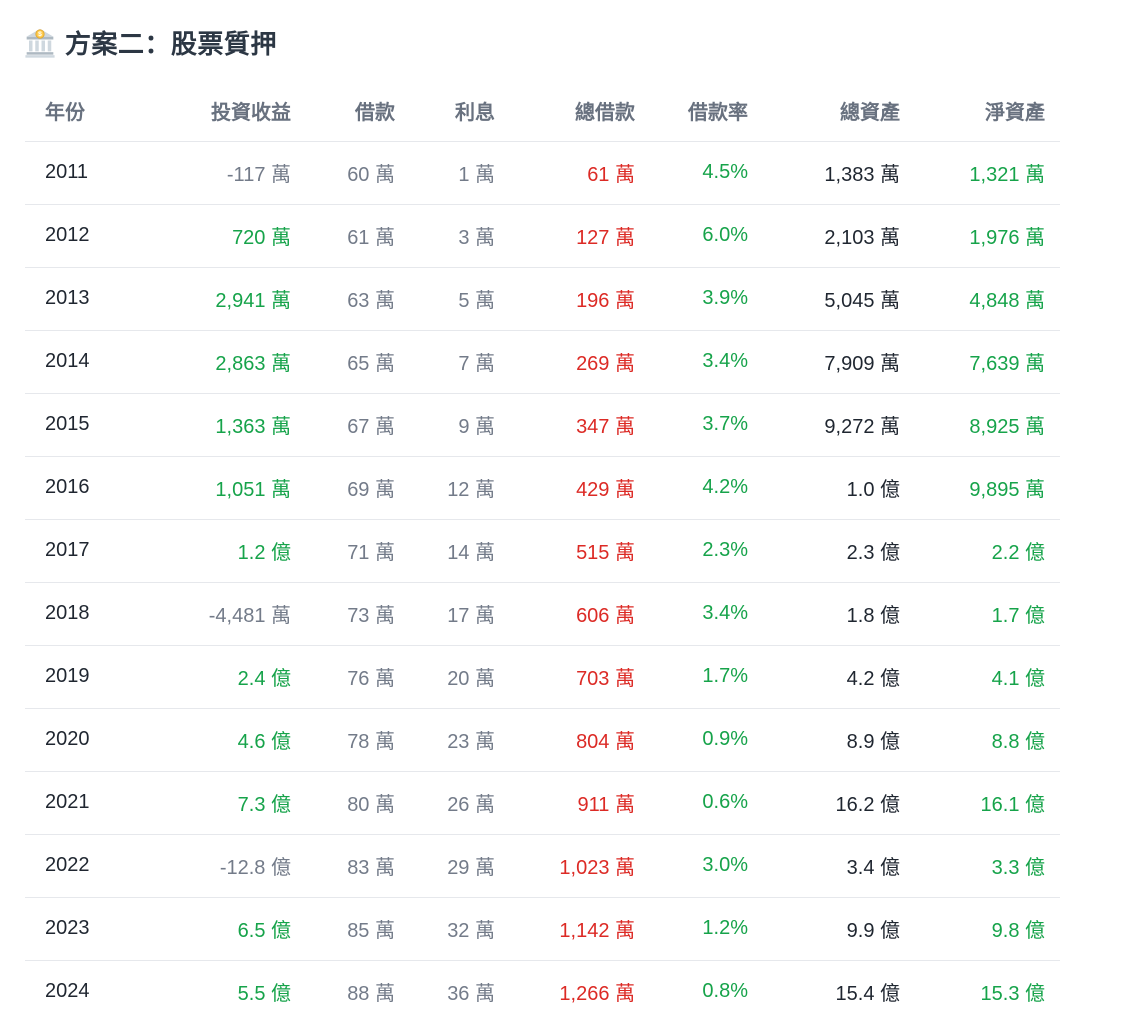  I want to click on cell-interest: 26 萬, so click(445, 803).